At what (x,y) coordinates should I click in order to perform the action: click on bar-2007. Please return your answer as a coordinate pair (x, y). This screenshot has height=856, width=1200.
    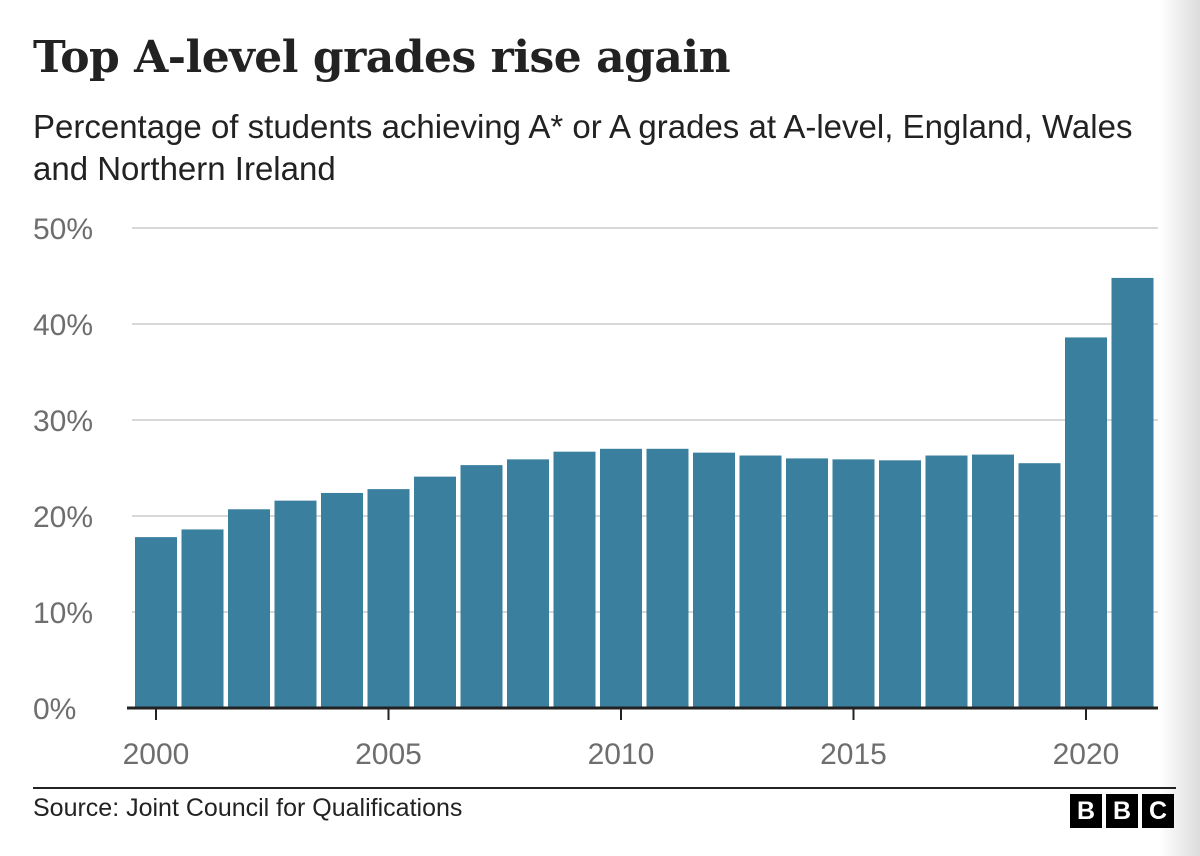
    Looking at the image, I should click on (481, 586).